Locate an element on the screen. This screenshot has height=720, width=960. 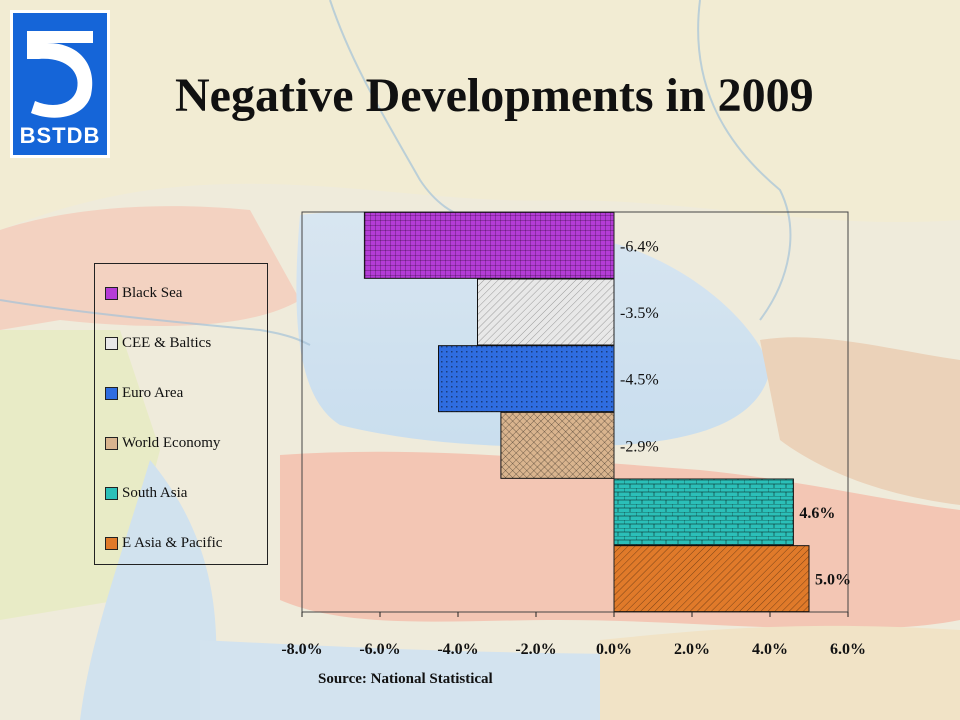
bar-world-economy is located at coordinates (557, 445).